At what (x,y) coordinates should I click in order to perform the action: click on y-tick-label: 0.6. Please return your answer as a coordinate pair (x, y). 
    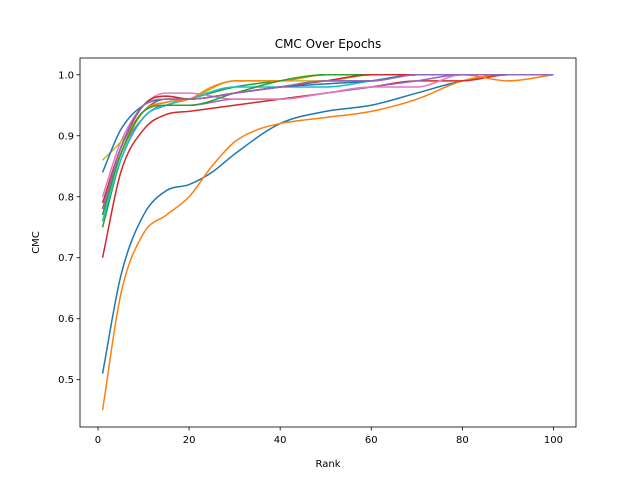
    Looking at the image, I should click on (66, 319).